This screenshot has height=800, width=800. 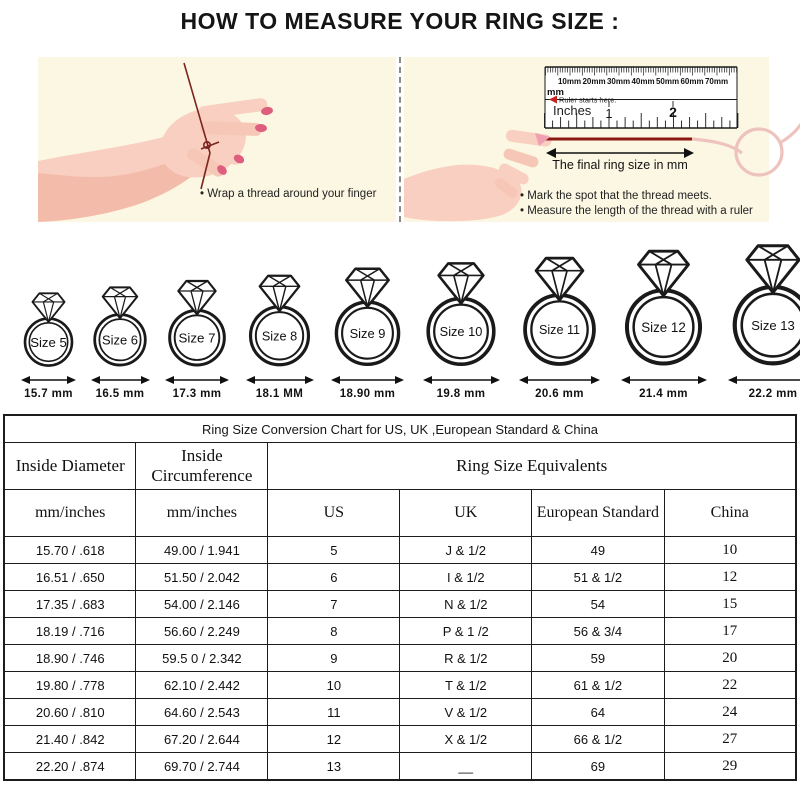 I want to click on table-cell: 17, so click(x=730, y=631).